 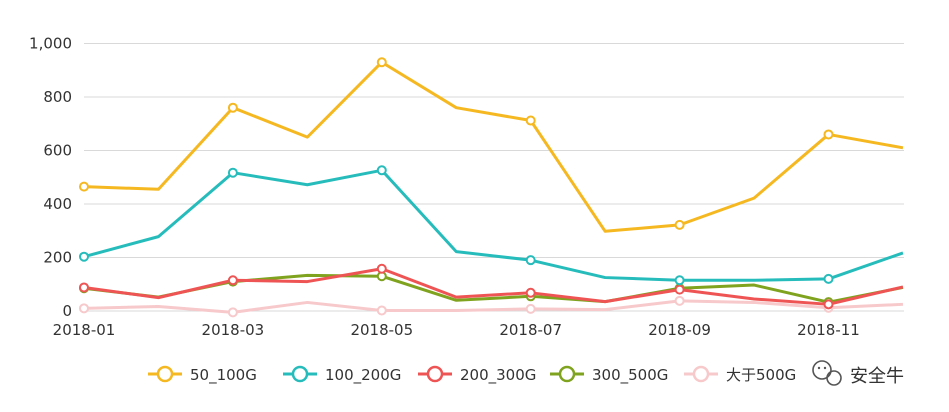 What do you see at coordinates (630, 375) in the screenshot?
I see `legend-label: 300_500G` at bounding box center [630, 375].